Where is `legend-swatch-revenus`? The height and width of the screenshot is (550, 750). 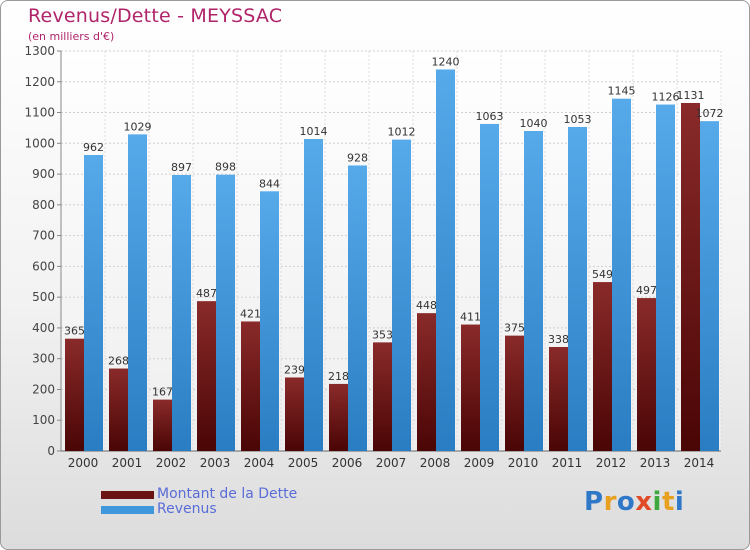 legend-swatch-revenus is located at coordinates (127, 510).